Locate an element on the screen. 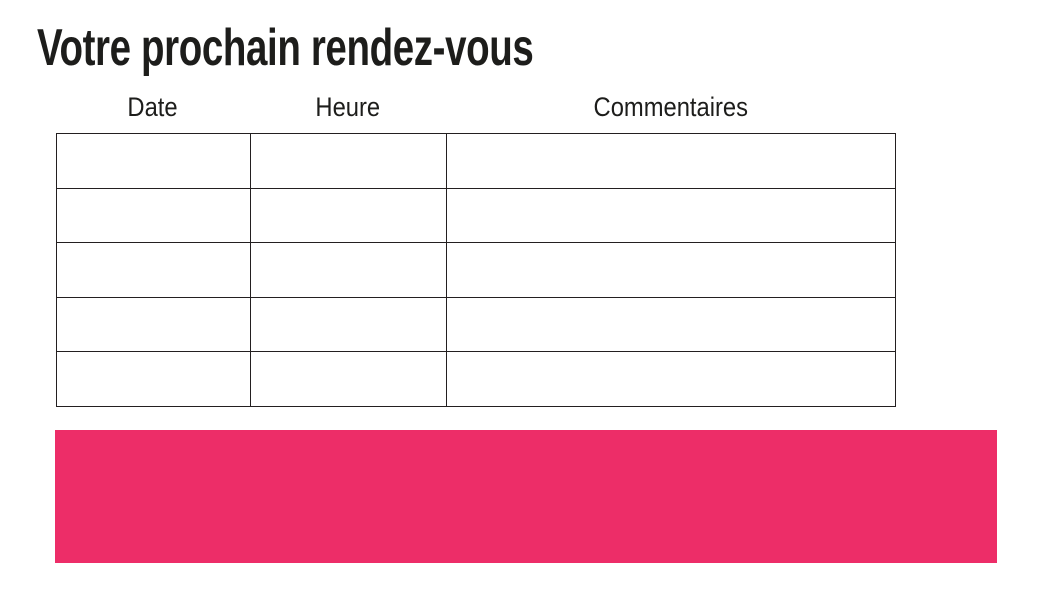 The width and height of the screenshot is (1050, 600). column-header-commentaires-label: Commentaires is located at coordinates (670, 107).